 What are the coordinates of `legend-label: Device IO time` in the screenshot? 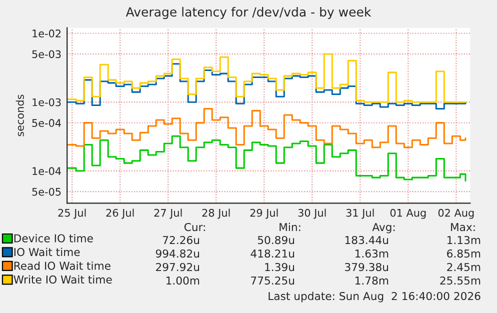 It's located at (53, 238).